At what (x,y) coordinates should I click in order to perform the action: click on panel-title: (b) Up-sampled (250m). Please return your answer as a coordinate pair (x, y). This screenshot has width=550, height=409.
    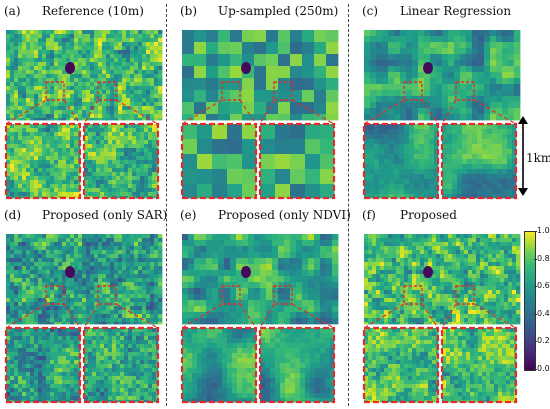
    Looking at the image, I should click on (260, 11).